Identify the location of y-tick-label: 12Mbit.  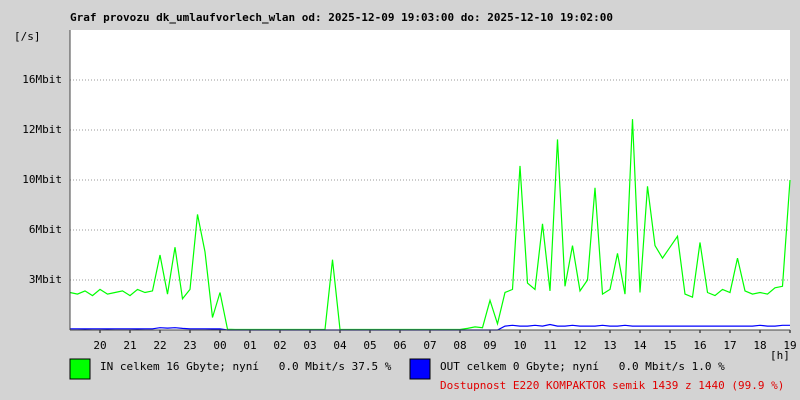
(42, 129).